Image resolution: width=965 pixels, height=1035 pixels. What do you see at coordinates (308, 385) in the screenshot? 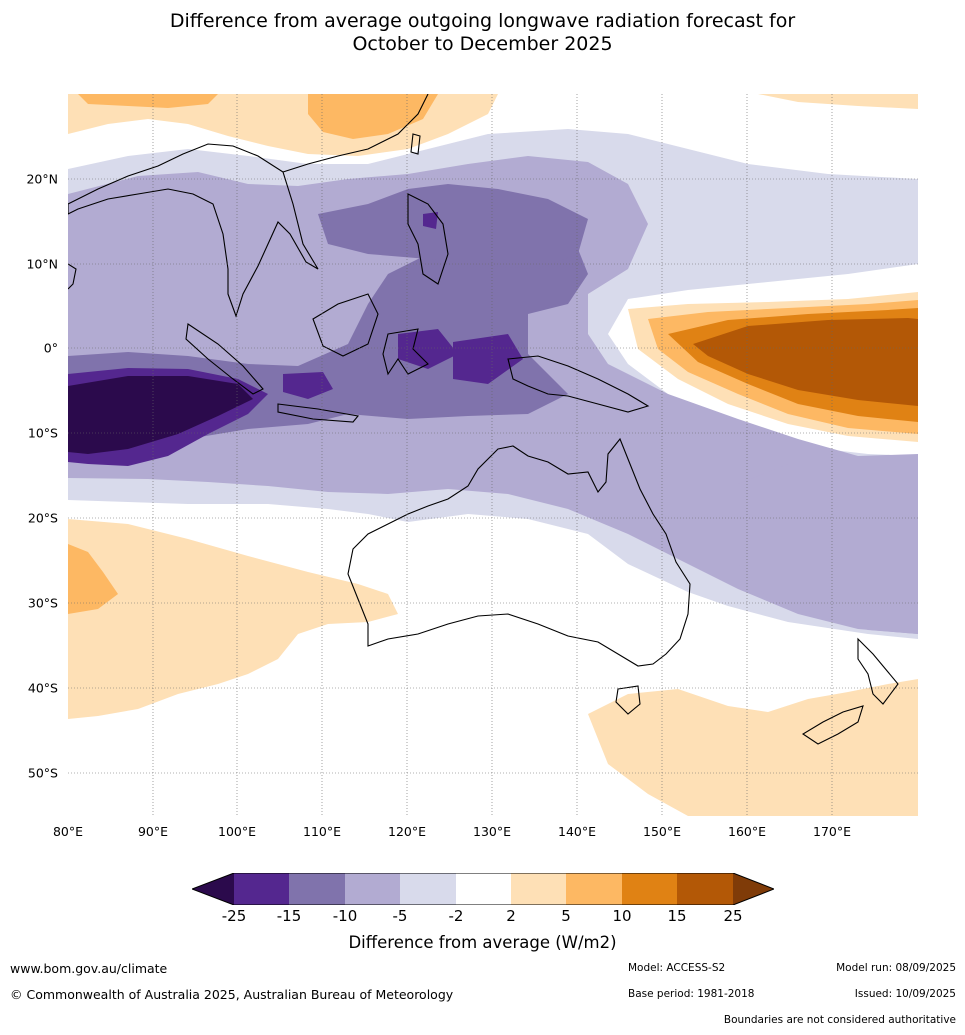
I see `anomaly-zone-java-strong` at bounding box center [308, 385].